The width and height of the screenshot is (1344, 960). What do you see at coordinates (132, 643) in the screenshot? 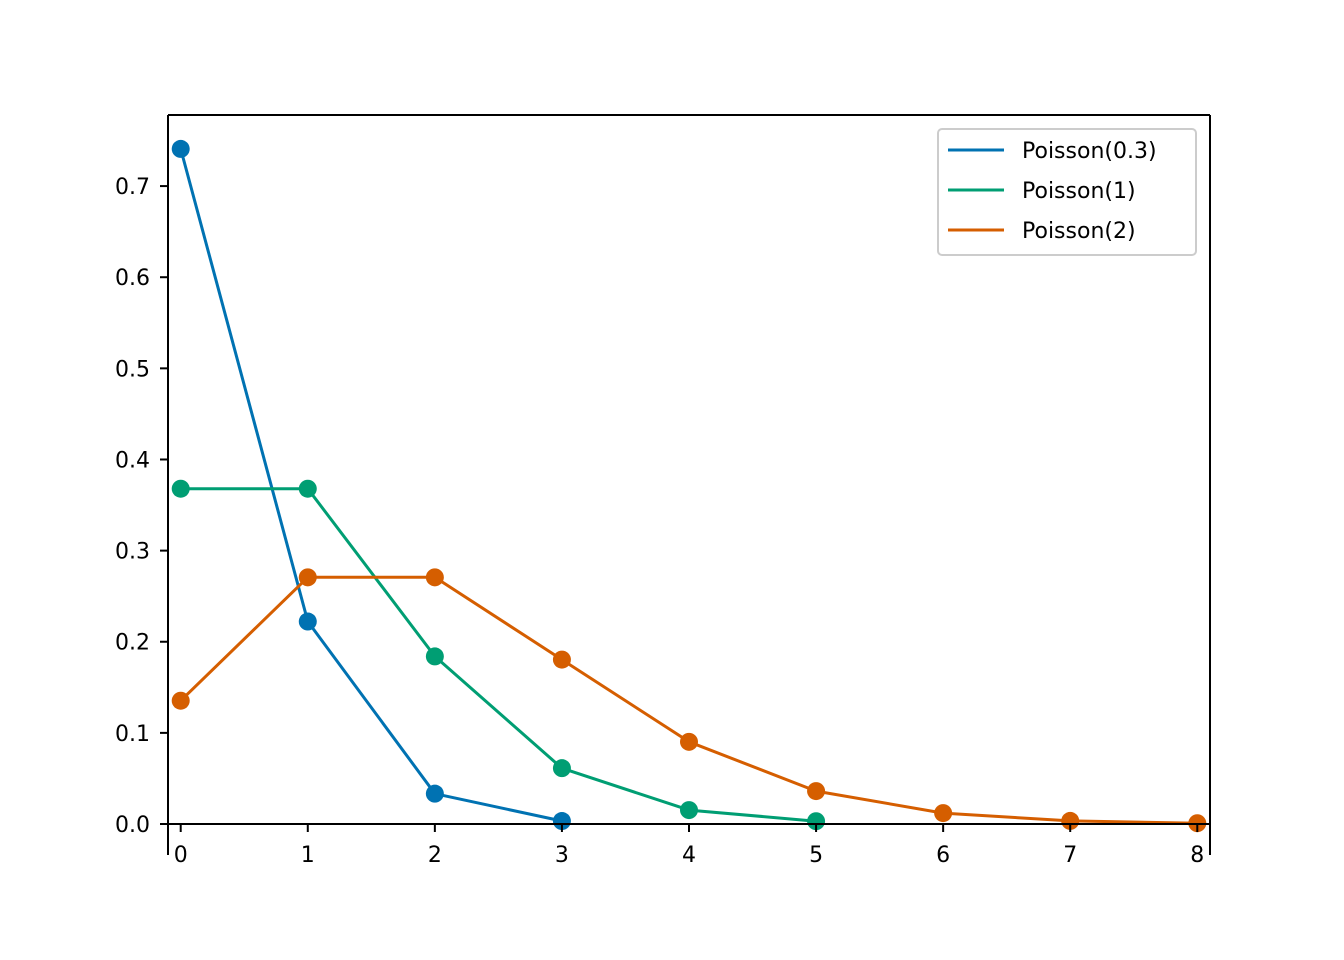
I see `y-tick-label: 0.2` at bounding box center [132, 643].